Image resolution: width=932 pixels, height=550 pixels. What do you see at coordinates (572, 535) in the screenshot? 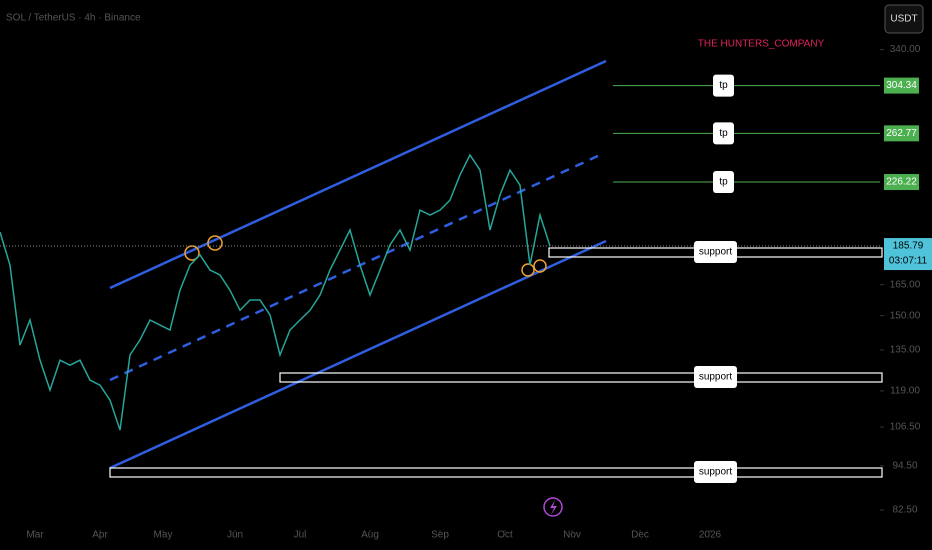
I see `x-tick-label: Nov` at bounding box center [572, 535].